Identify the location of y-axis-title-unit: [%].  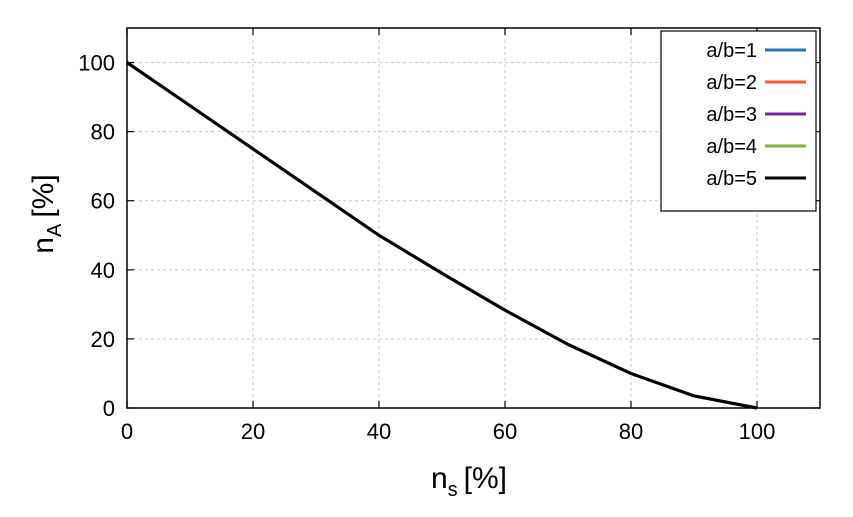
(43, 195).